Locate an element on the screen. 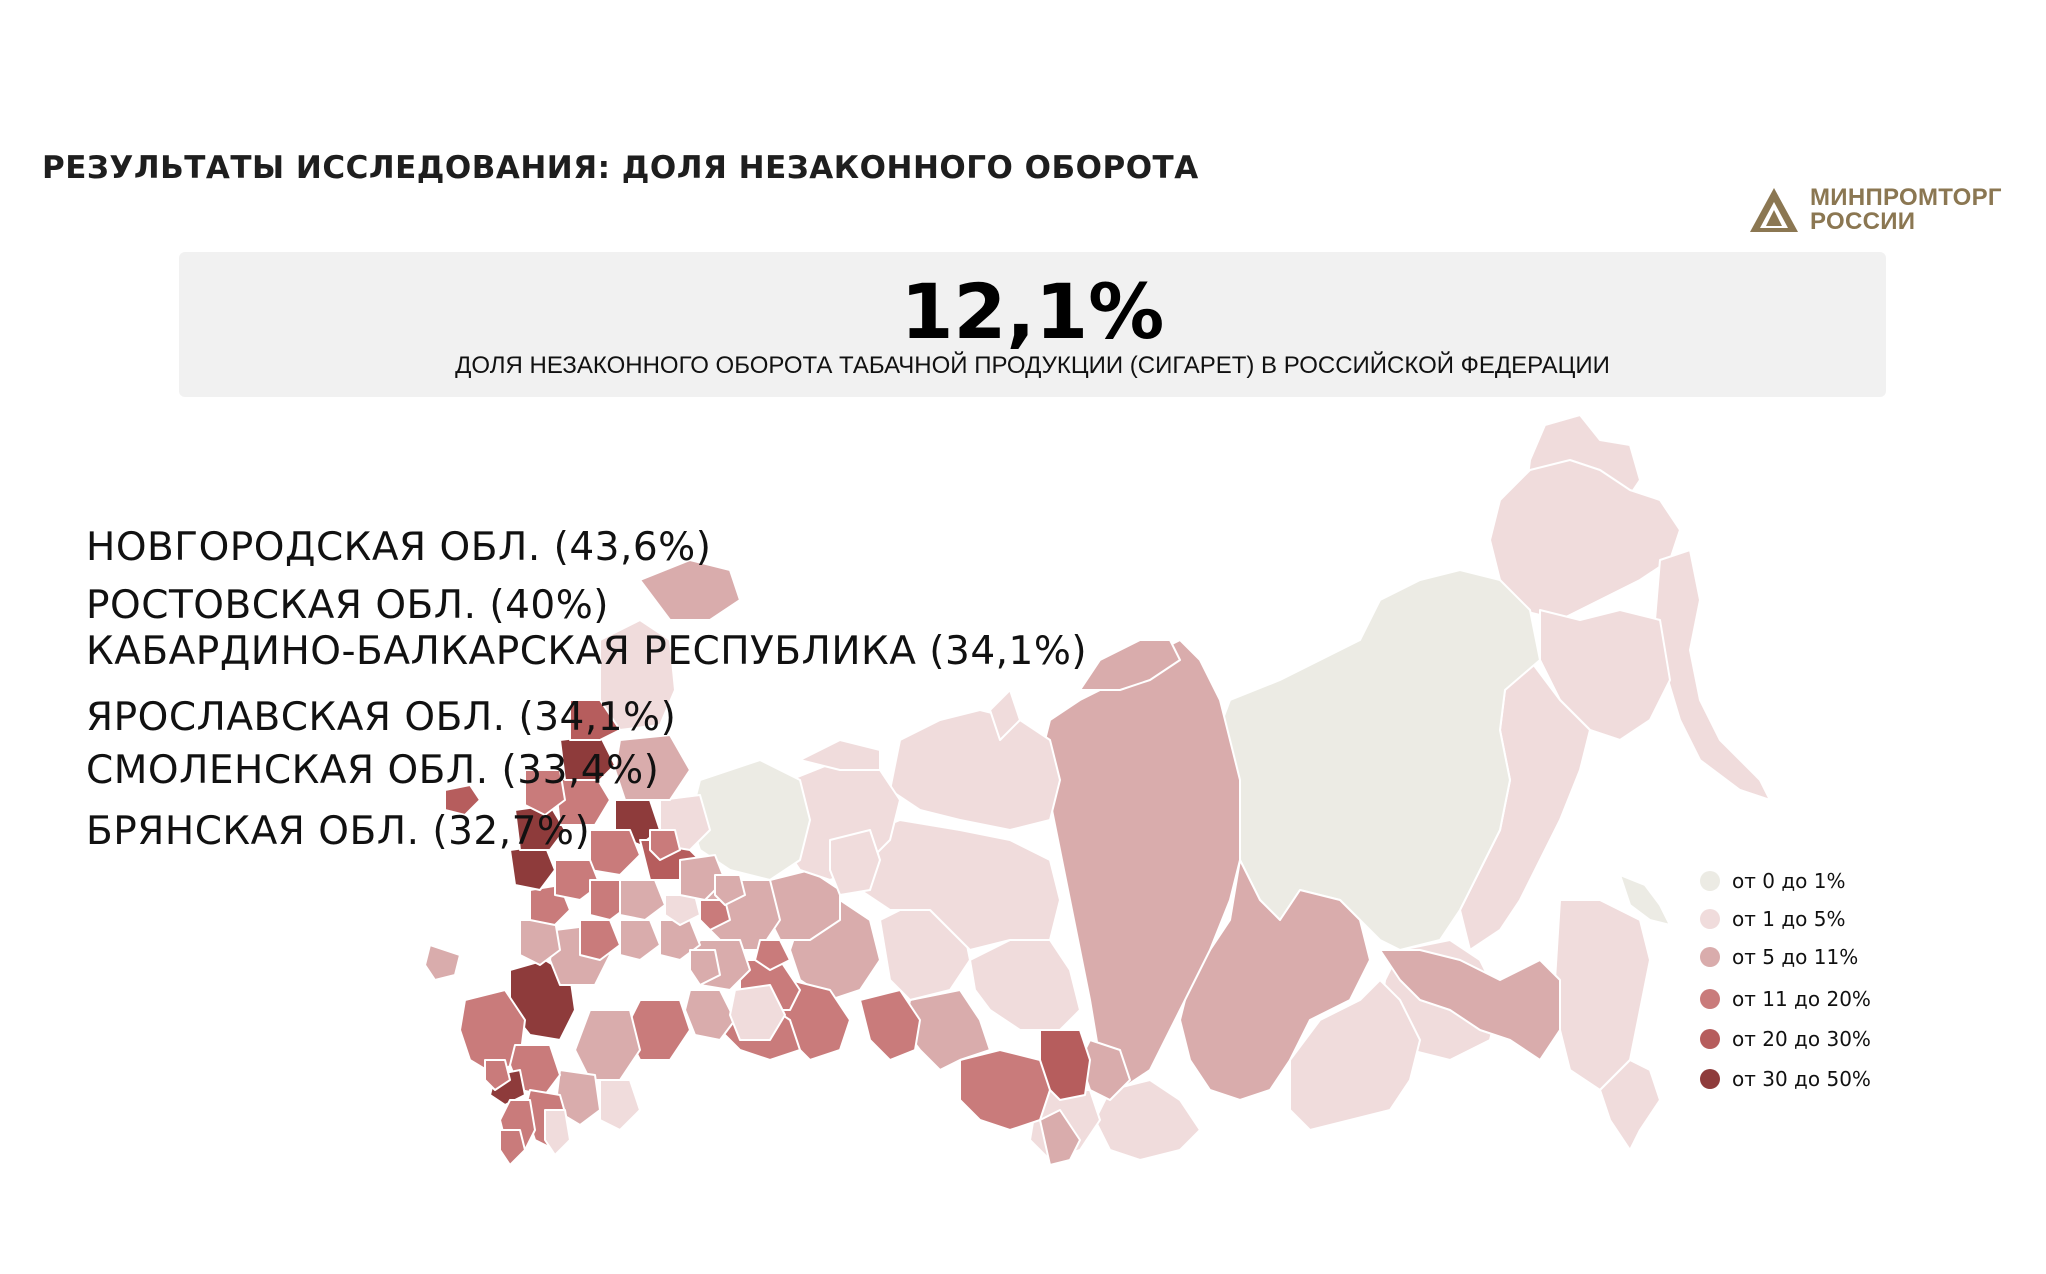 The width and height of the screenshot is (2046, 1274). legend-label: от 1 до 5% is located at coordinates (1789, 919).